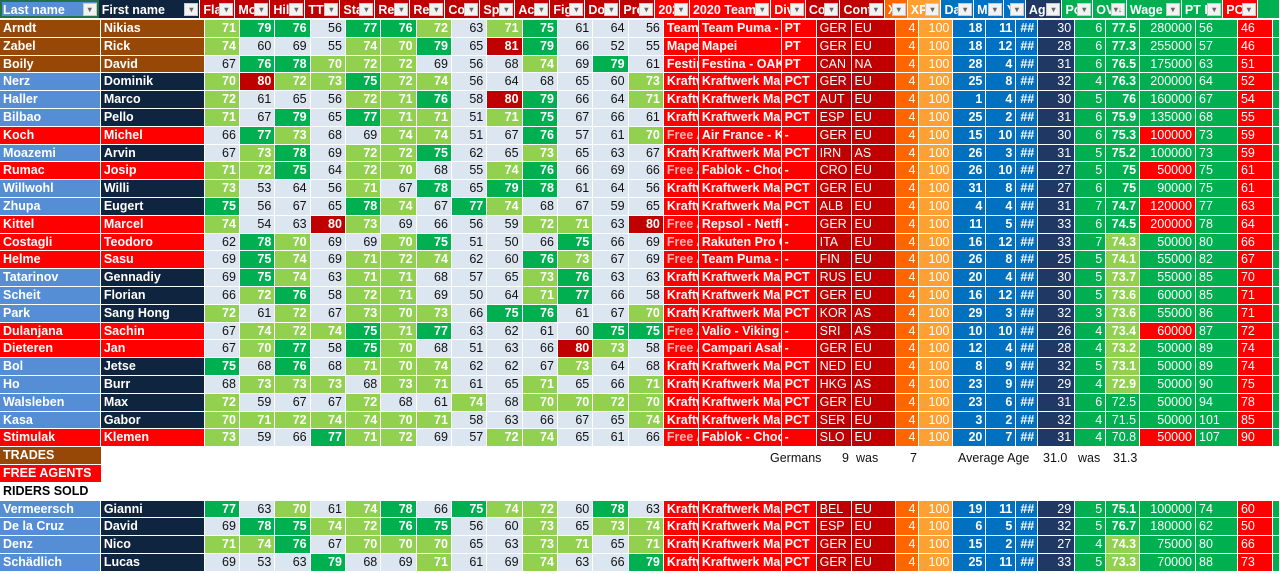 The image size is (1280, 574). I want to click on header-2020-team: 2020 Team ▾, so click(730, 9).